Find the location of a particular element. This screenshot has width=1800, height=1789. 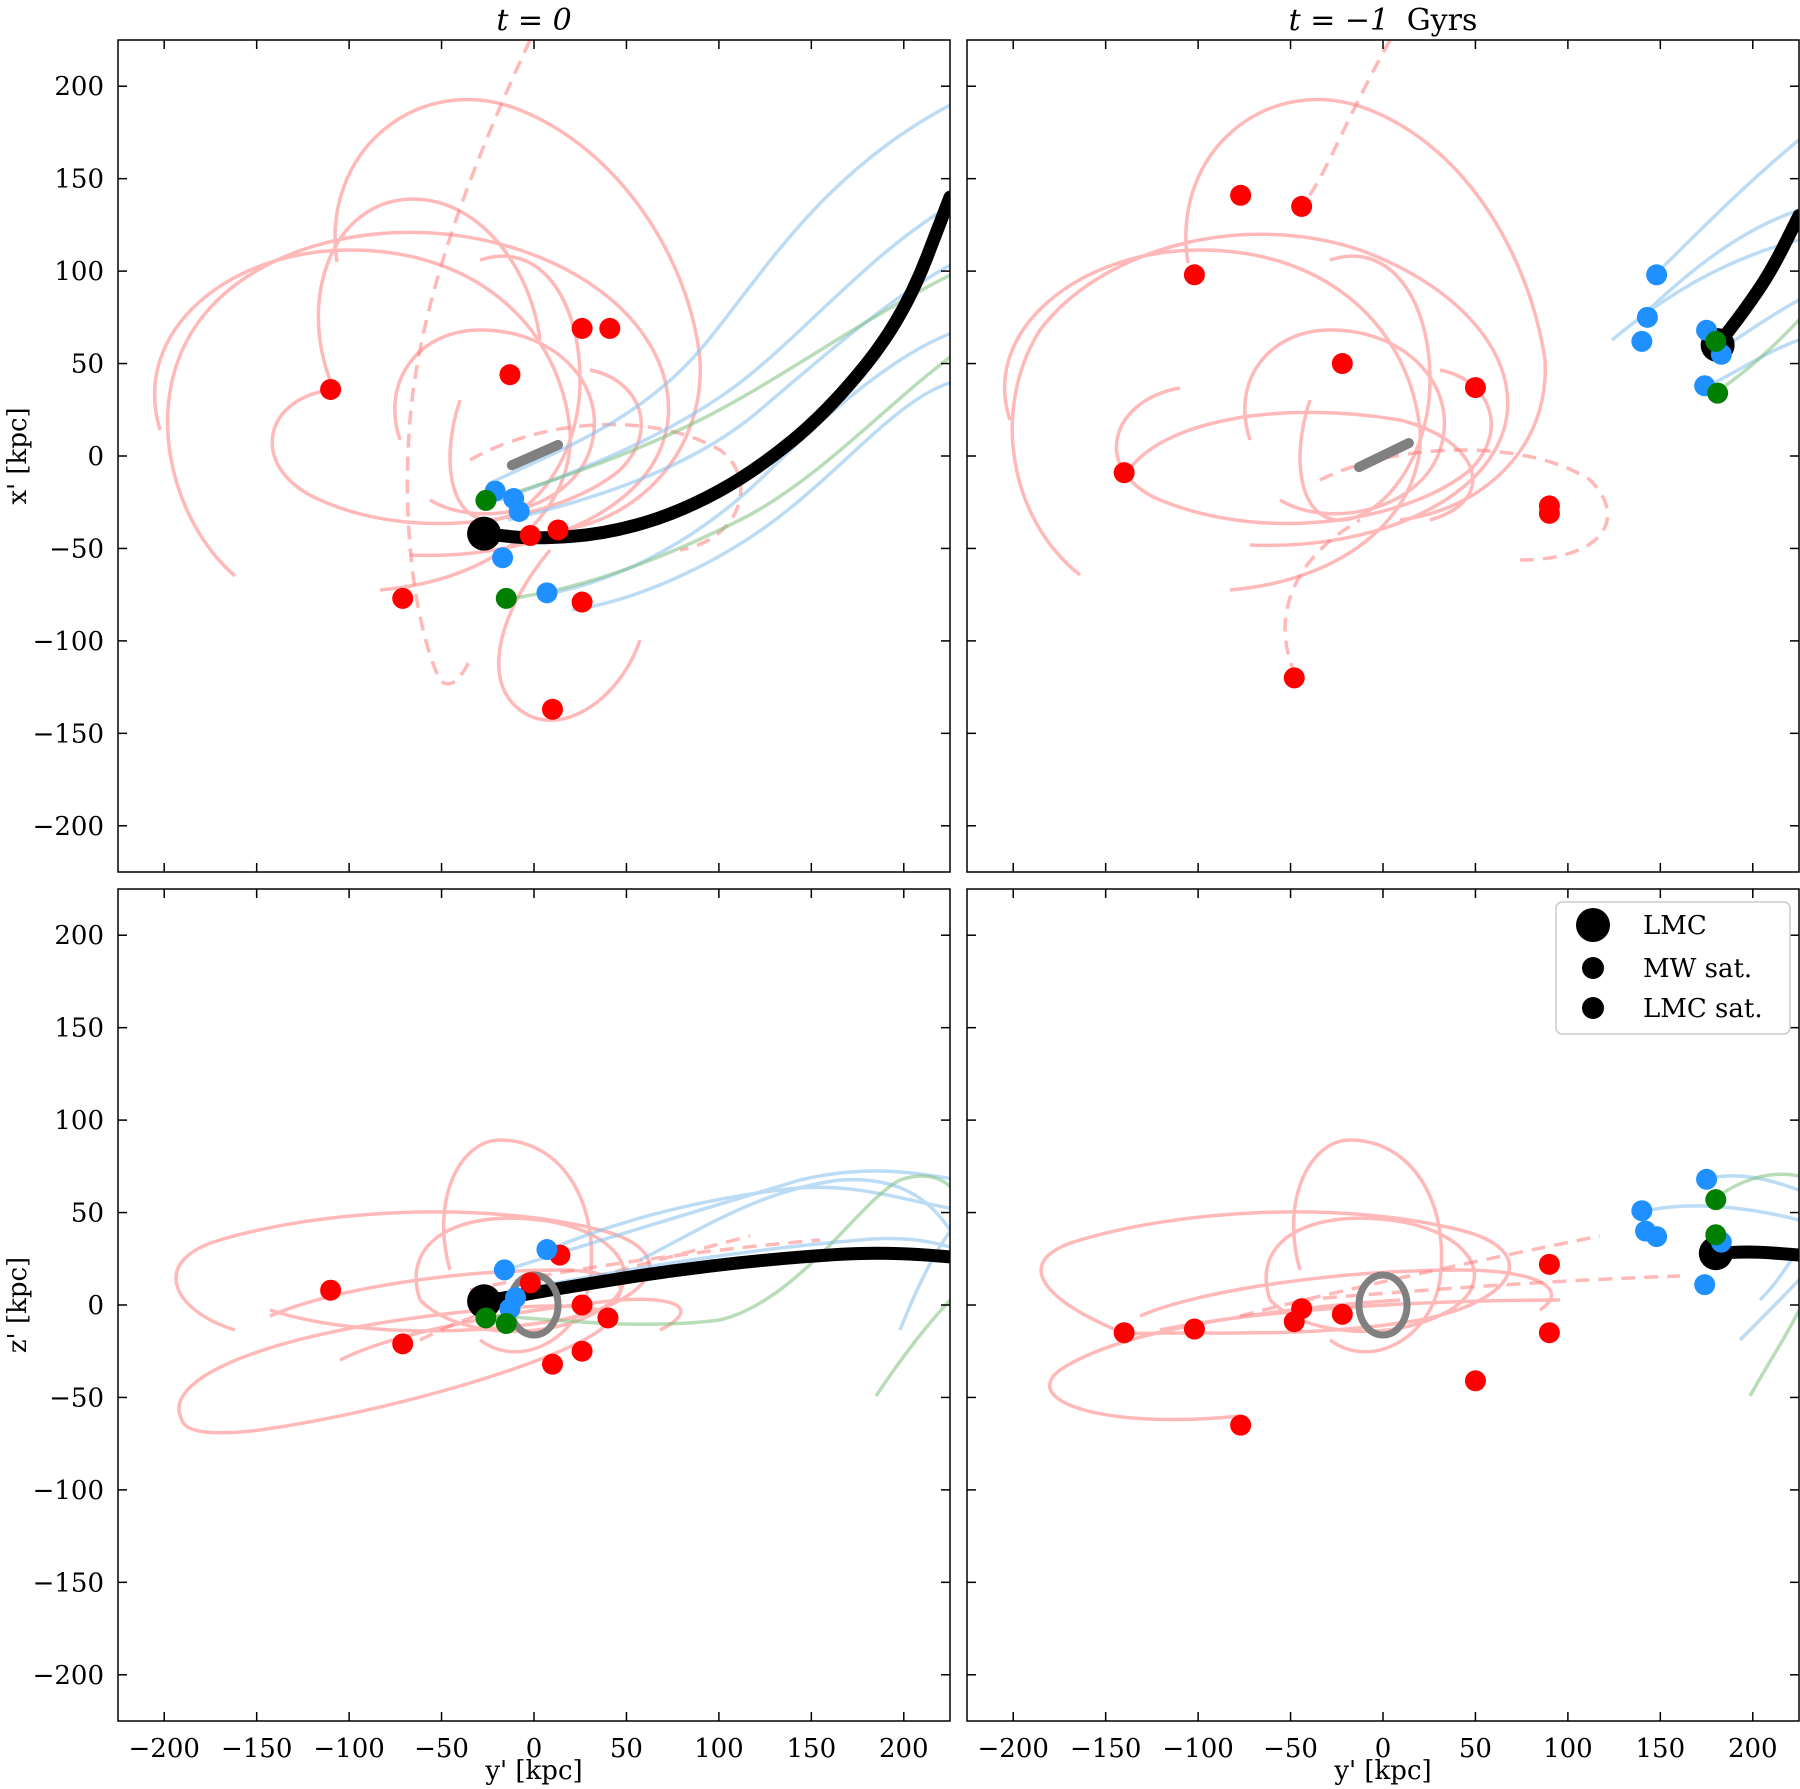

y-axis-label-bottom: z' [kpc] is located at coordinates (18, 1305).